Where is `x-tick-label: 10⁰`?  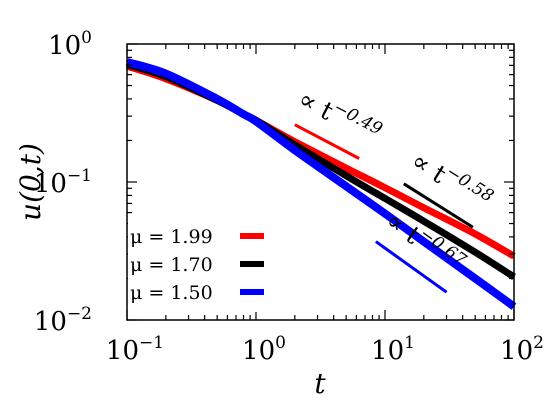 x-tick-label: 10⁰ is located at coordinates (264, 349).